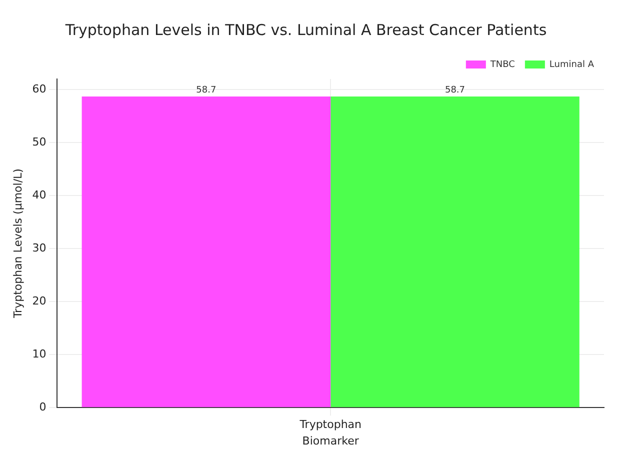 This screenshot has width=619, height=461. Describe the element at coordinates (305, 29) in the screenshot. I see `chart-title: Tryptophan Levels in TNBC vs. Luminal A Breast Cancer Patients` at that location.